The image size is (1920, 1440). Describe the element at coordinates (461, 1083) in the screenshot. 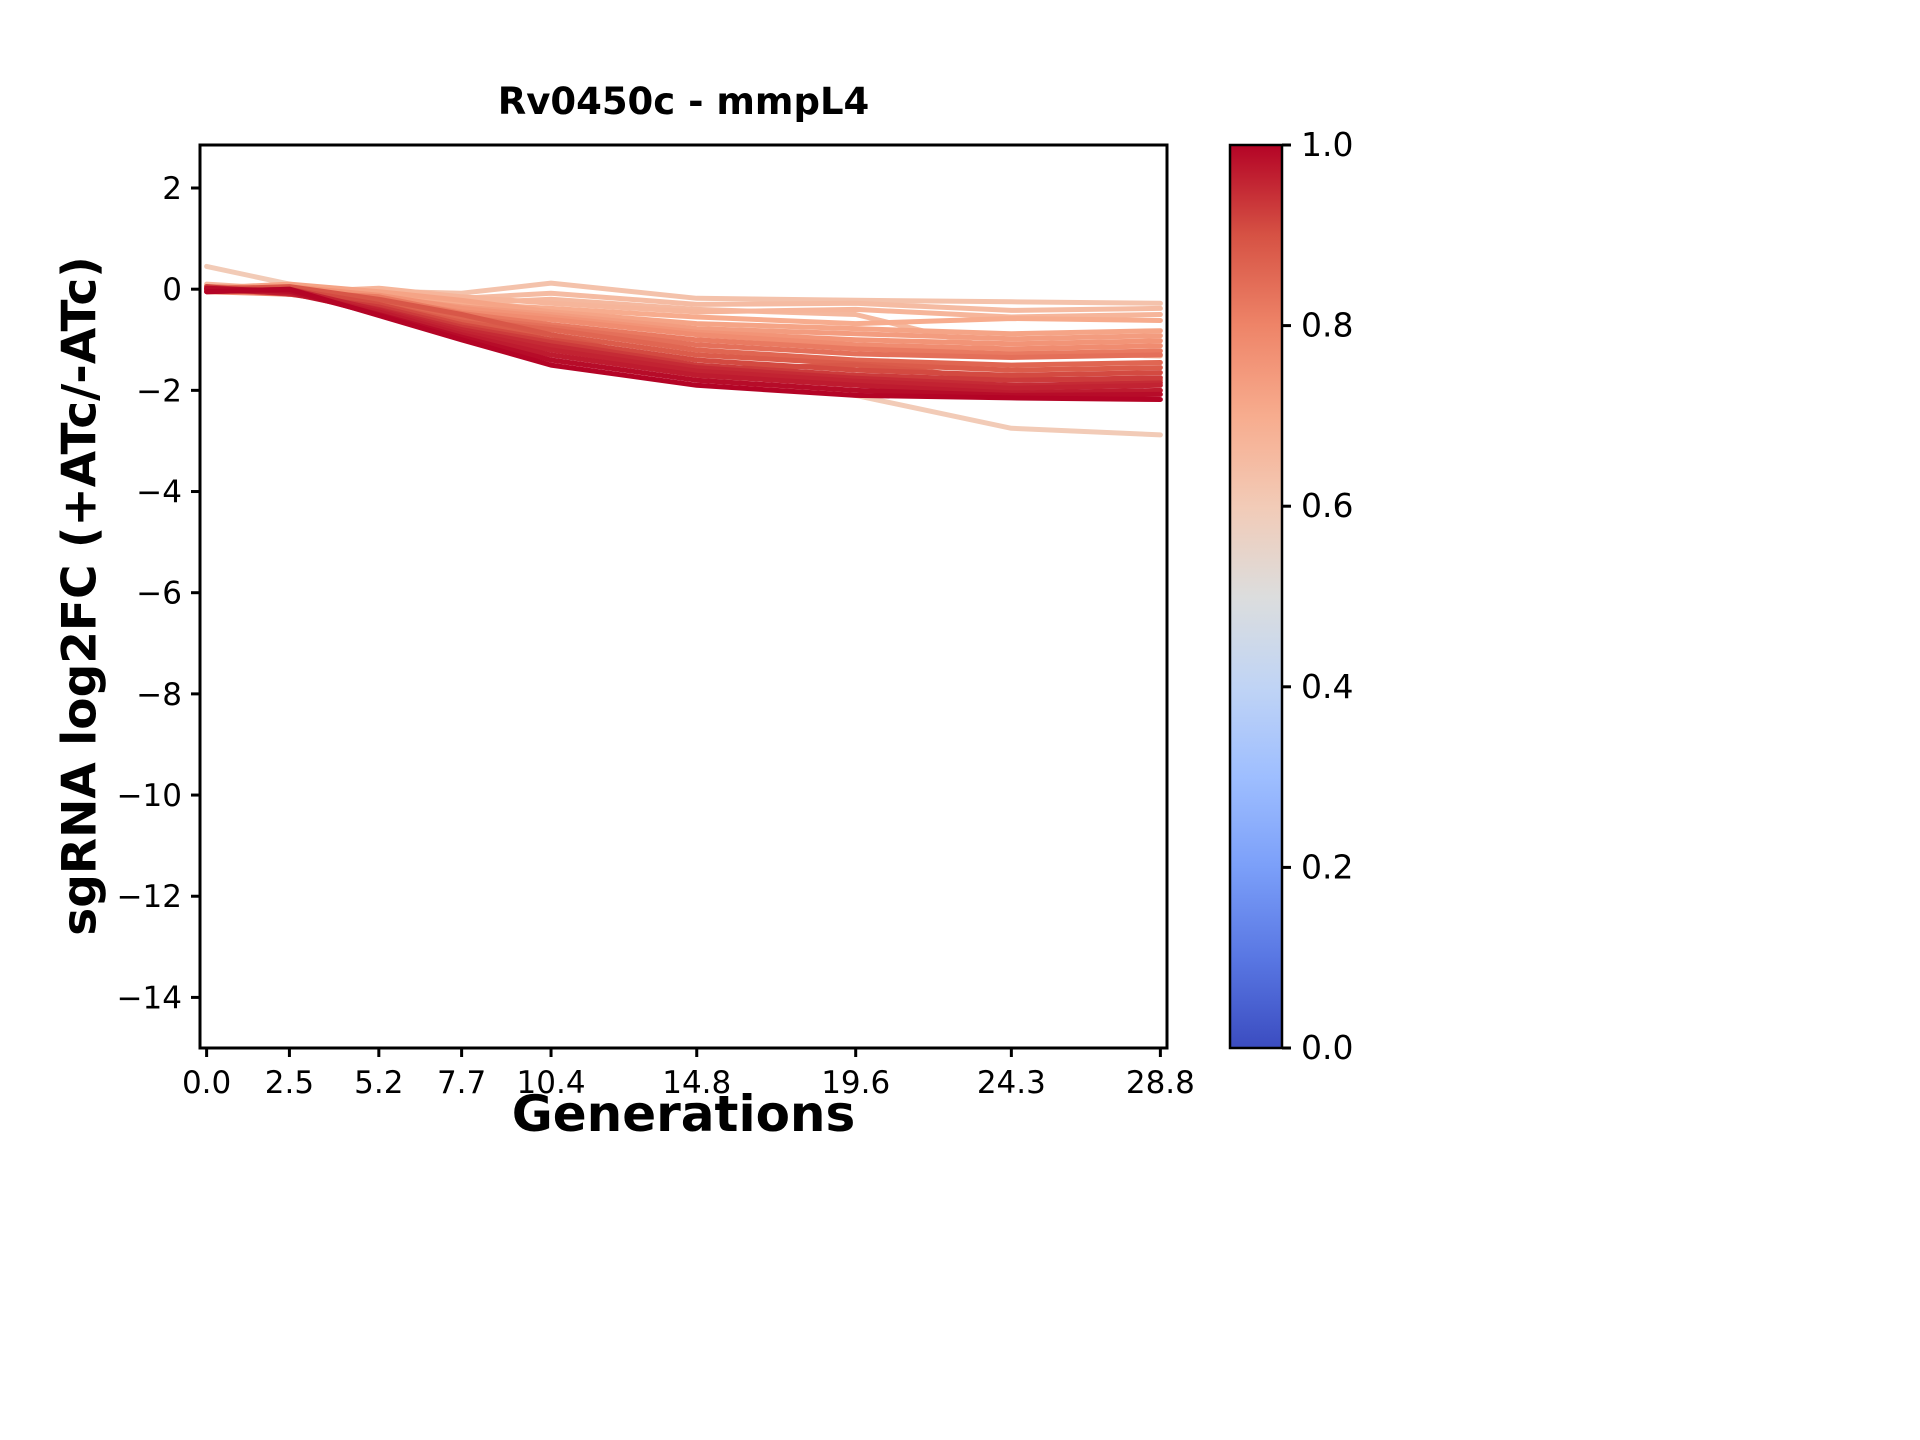

I see `x-tick-label: 7.7` at that location.